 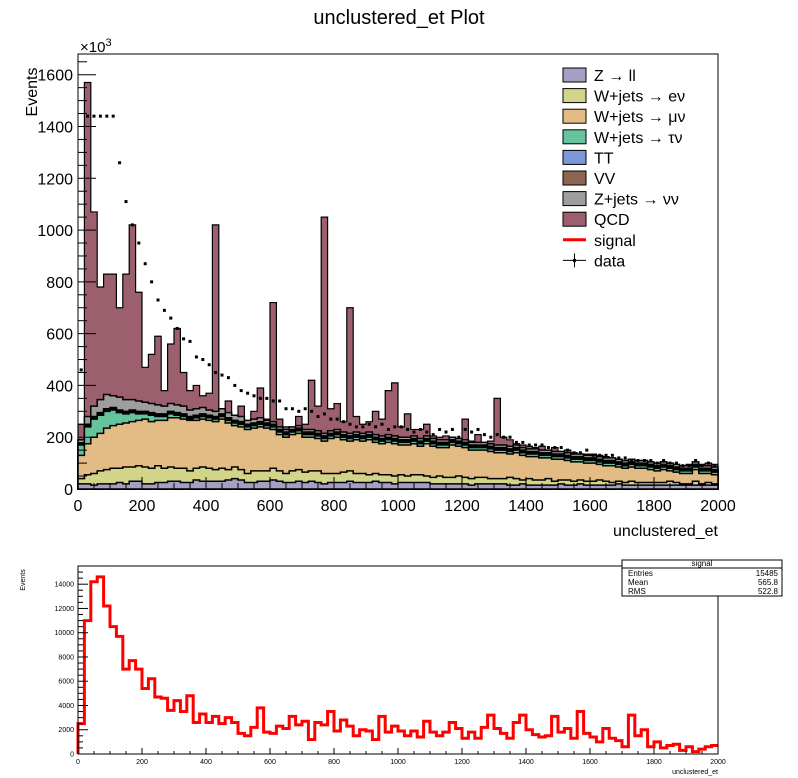 What do you see at coordinates (526, 762) in the screenshot?
I see `signal-x-tick-label: 1400` at bounding box center [526, 762].